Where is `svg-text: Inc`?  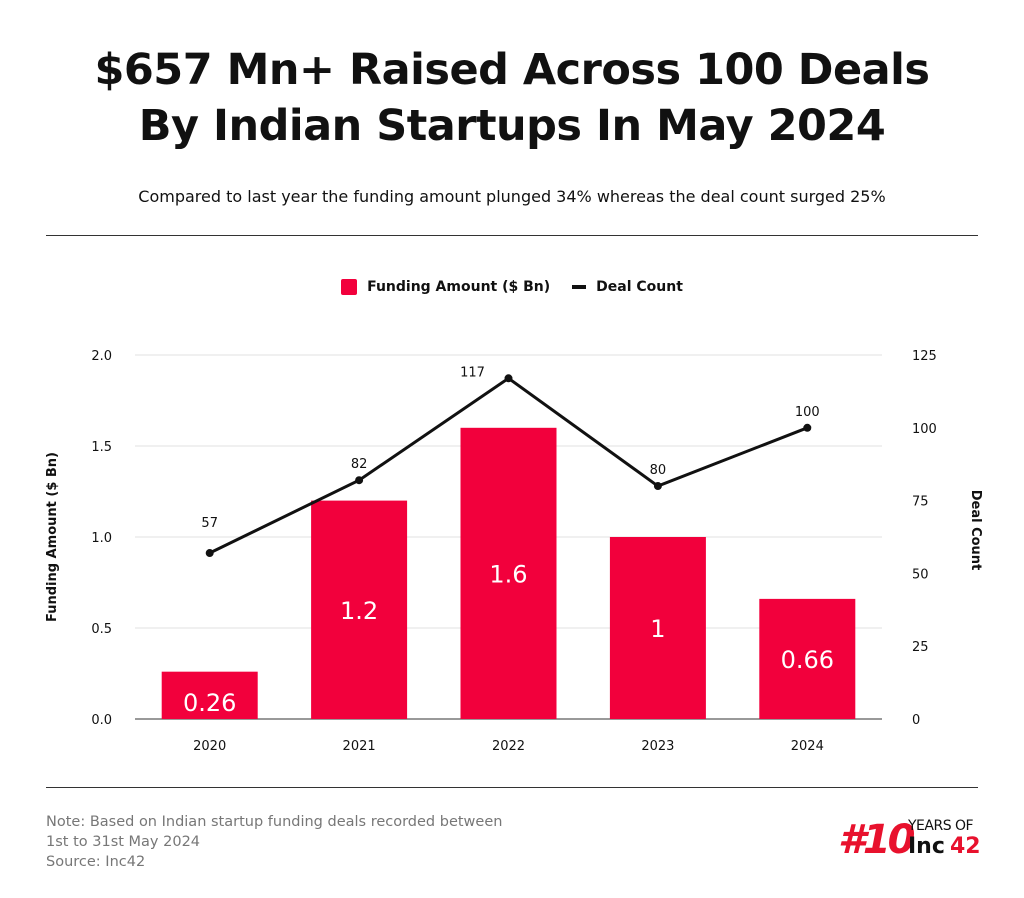
svg-text: Inc is located at coordinates (926, 845).